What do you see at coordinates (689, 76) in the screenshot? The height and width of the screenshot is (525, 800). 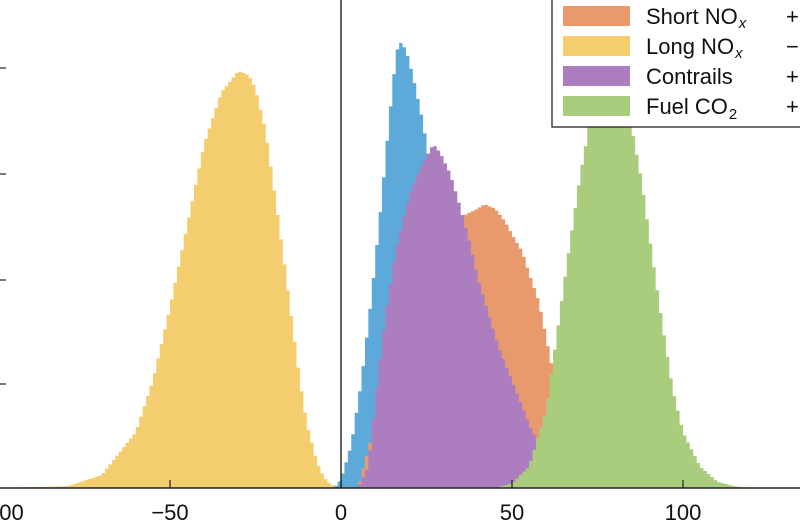 I see `legend-label: Contrails` at bounding box center [689, 76].